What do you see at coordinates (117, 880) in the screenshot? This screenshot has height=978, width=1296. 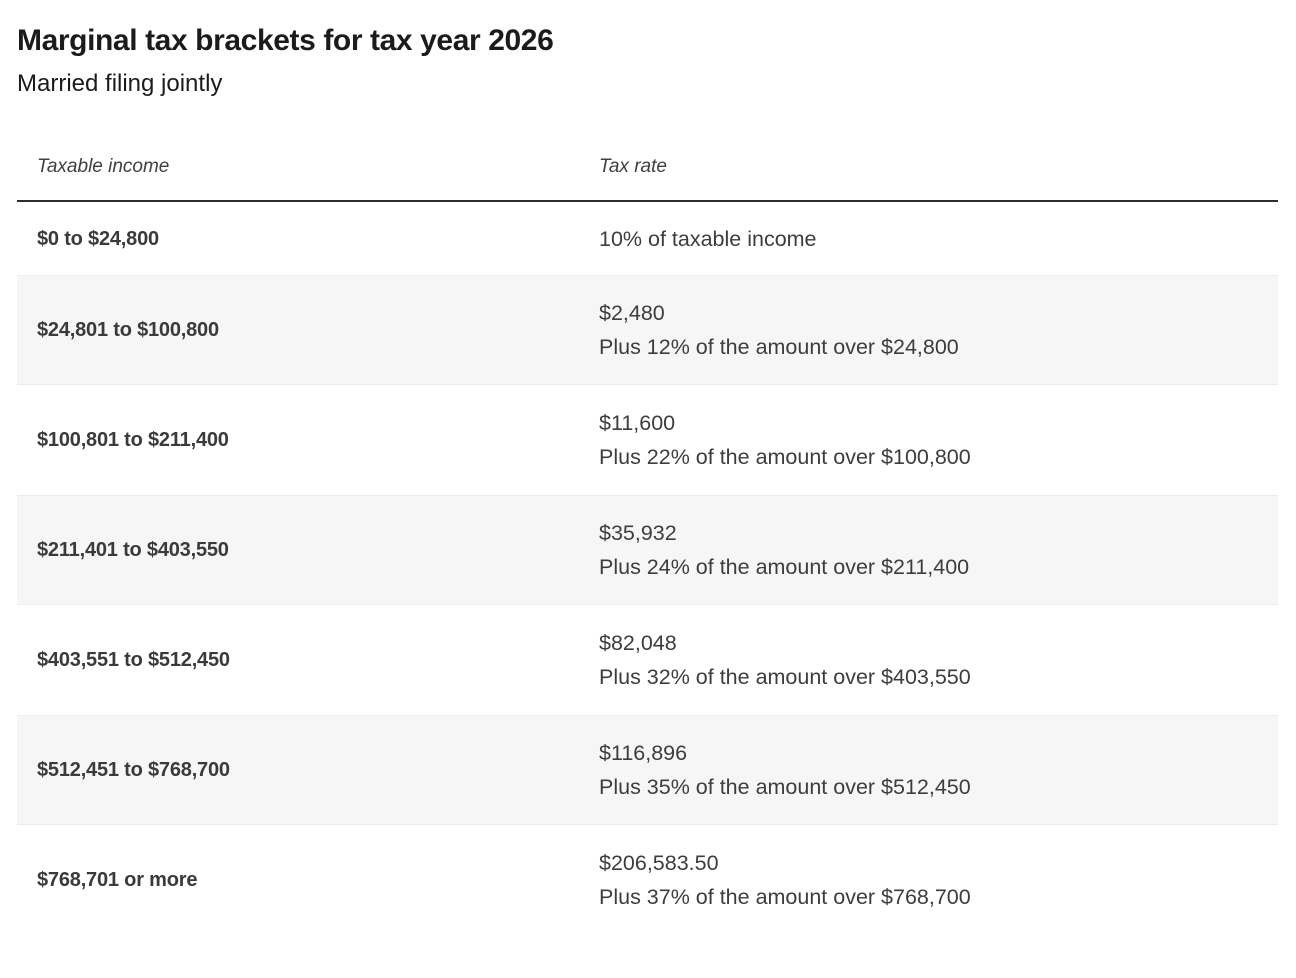 I see `taxable-income-cell: $768,701 or more` at bounding box center [117, 880].